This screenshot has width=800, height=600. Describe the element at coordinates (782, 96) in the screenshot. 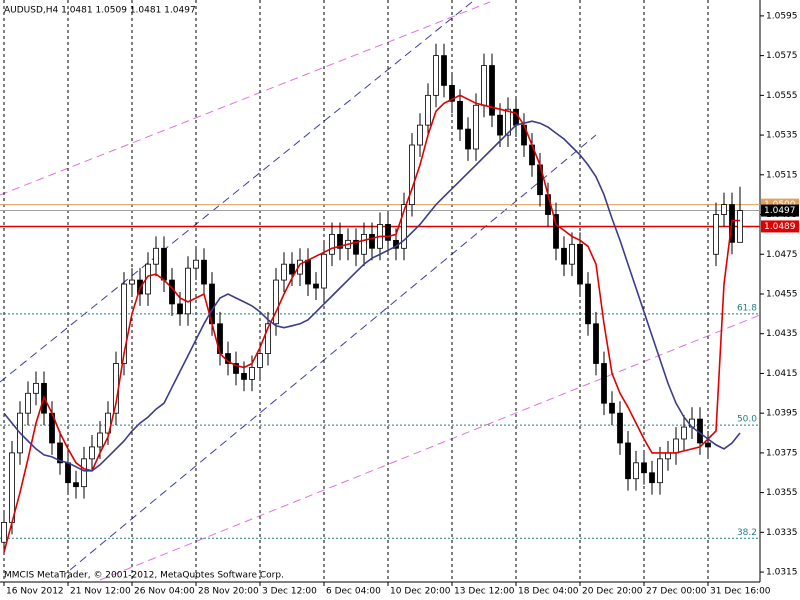

I see `y-tick-label: 1.0555` at that location.